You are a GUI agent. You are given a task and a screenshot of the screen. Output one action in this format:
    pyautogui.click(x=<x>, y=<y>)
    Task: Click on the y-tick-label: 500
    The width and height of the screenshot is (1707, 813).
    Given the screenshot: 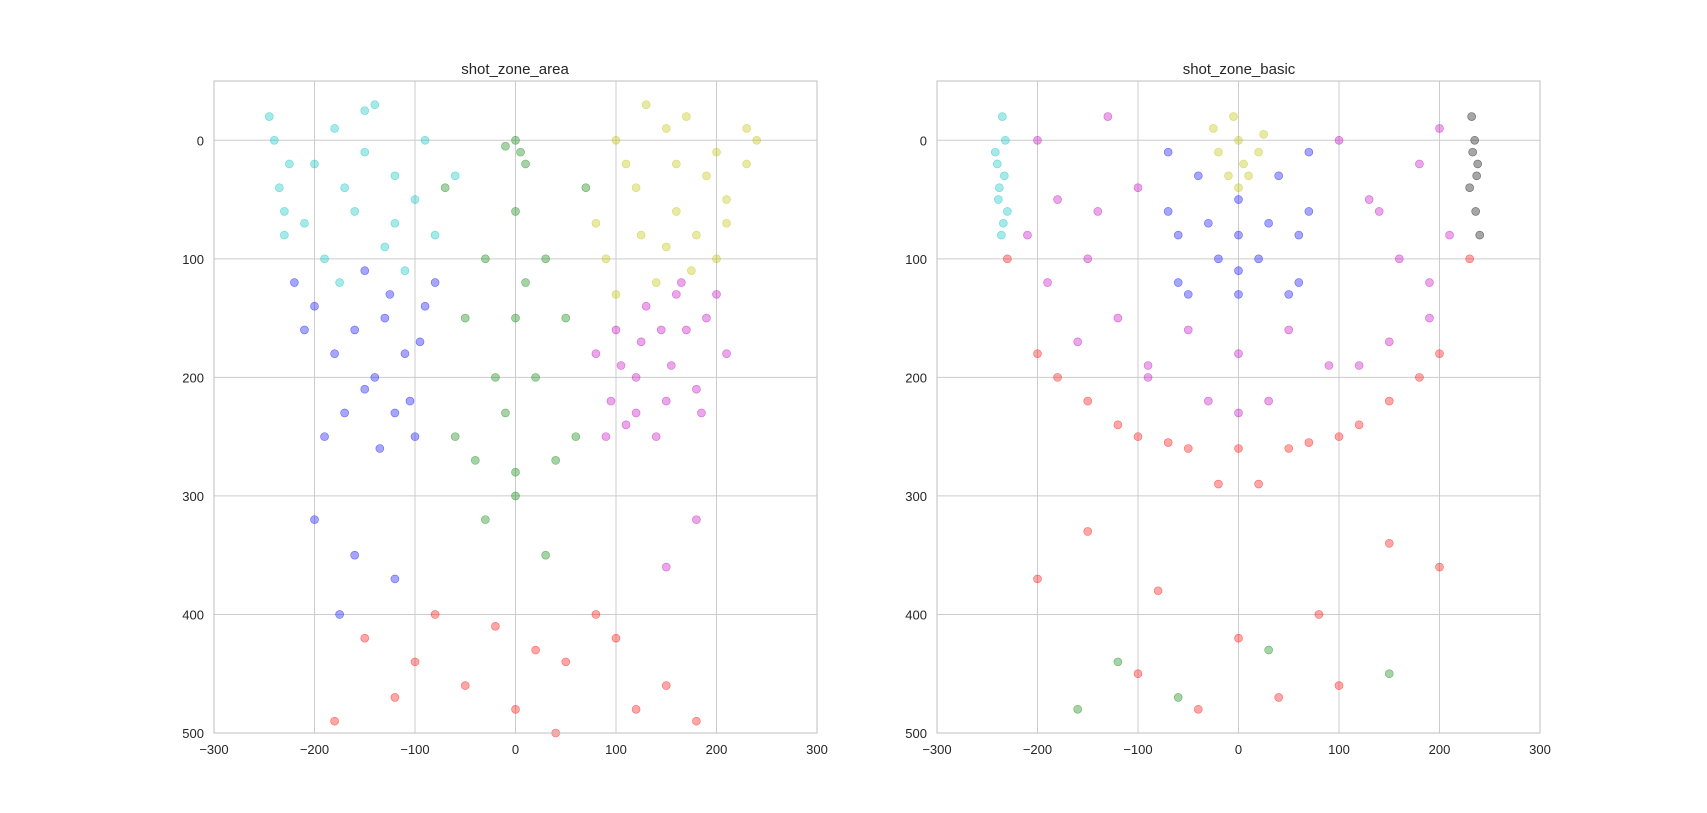 What is the action you would take?
    pyautogui.click(x=916, y=733)
    